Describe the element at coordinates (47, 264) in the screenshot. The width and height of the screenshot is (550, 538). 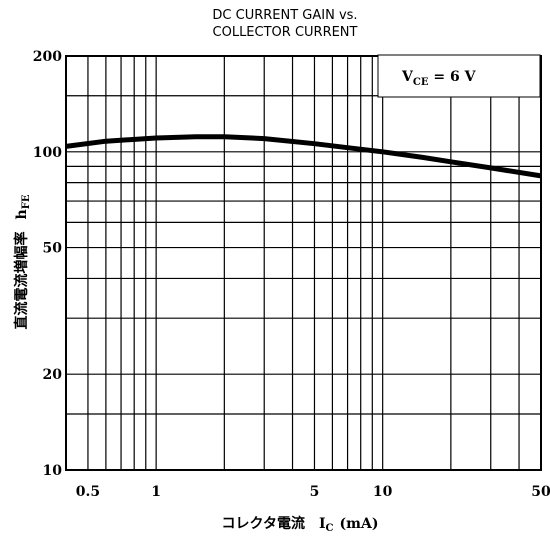
I see `y-tick-labels: 10 20 50 100 200` at that location.